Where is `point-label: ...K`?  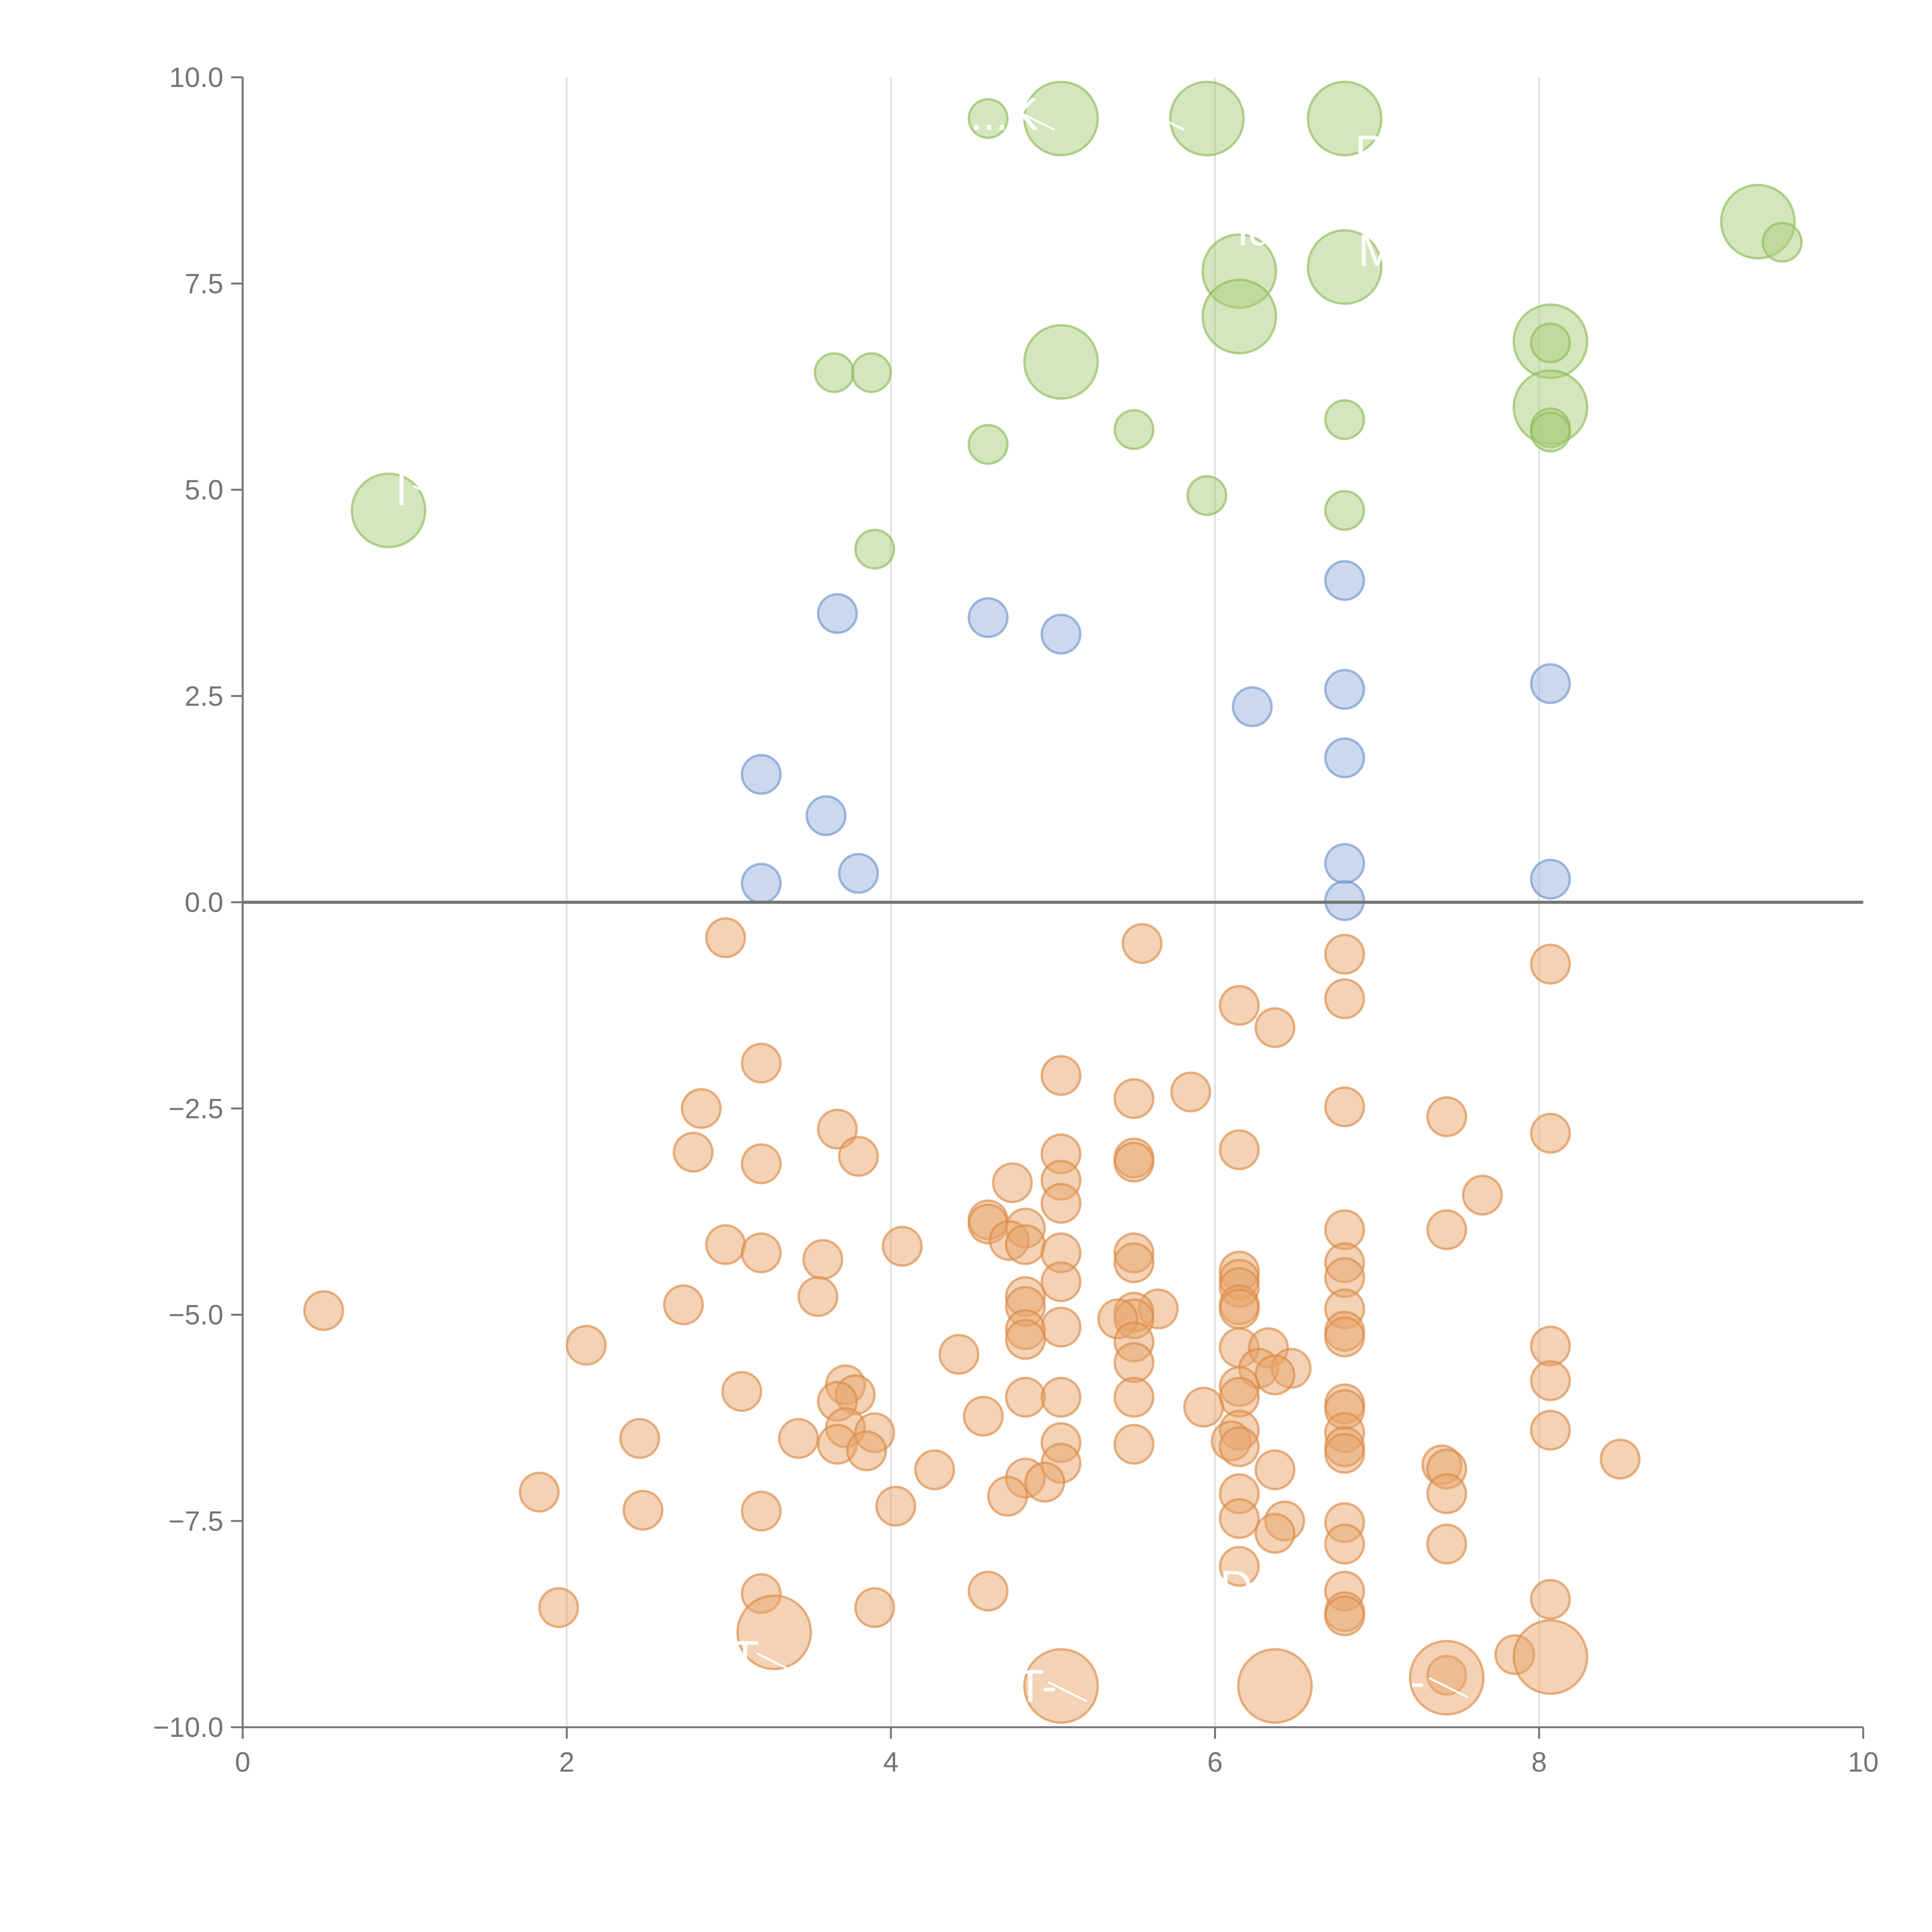 point-label: ...K is located at coordinates (1005, 114).